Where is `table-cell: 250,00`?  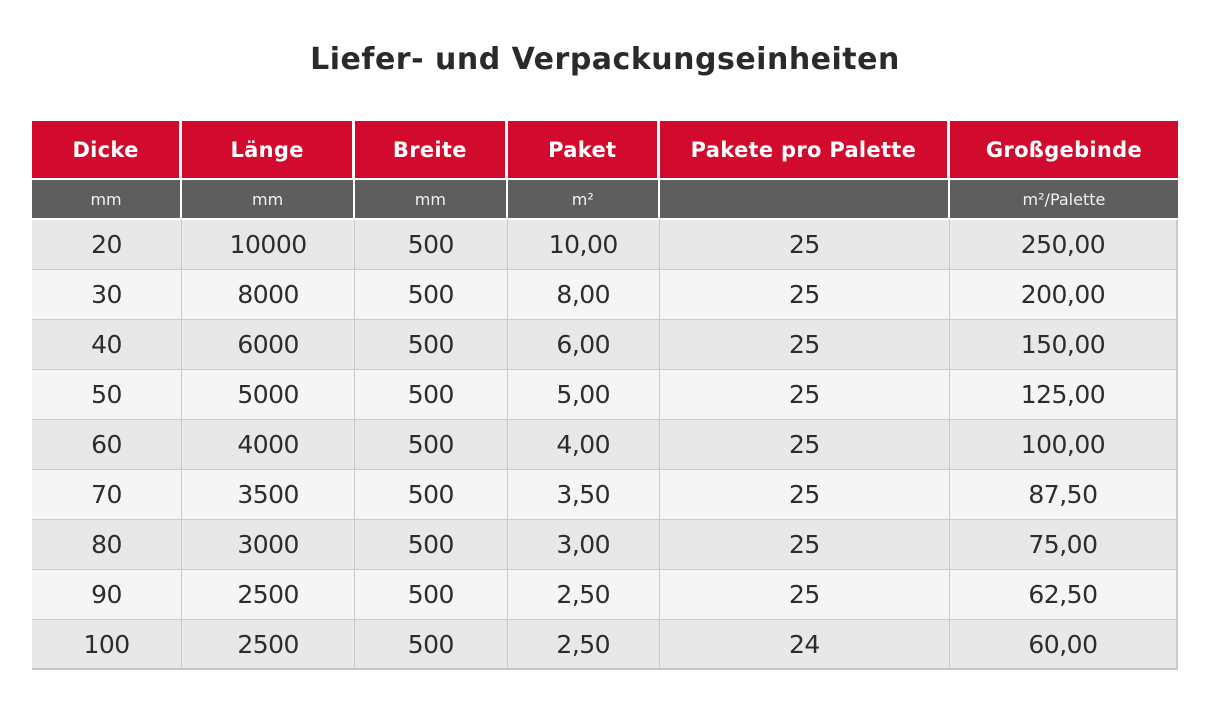
table-cell: 250,00 is located at coordinates (1063, 245).